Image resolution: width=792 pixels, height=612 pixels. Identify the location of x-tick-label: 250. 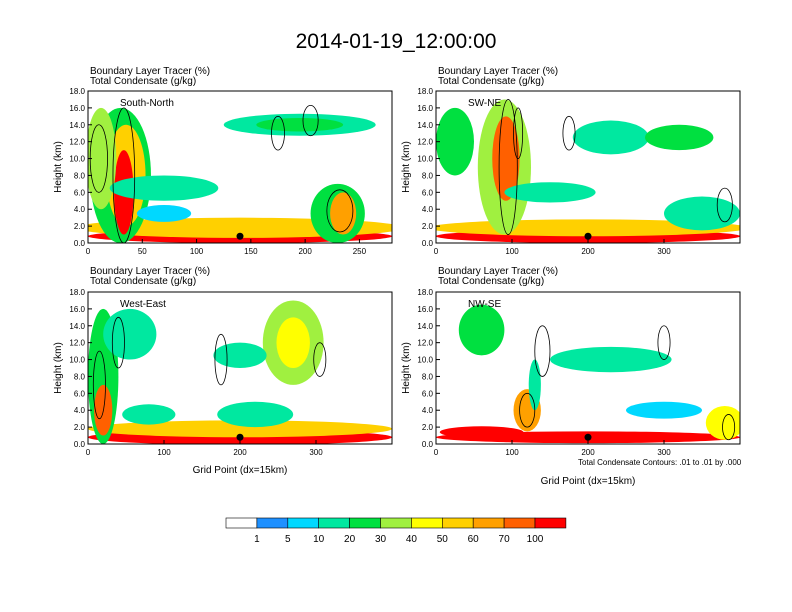
(360, 251).